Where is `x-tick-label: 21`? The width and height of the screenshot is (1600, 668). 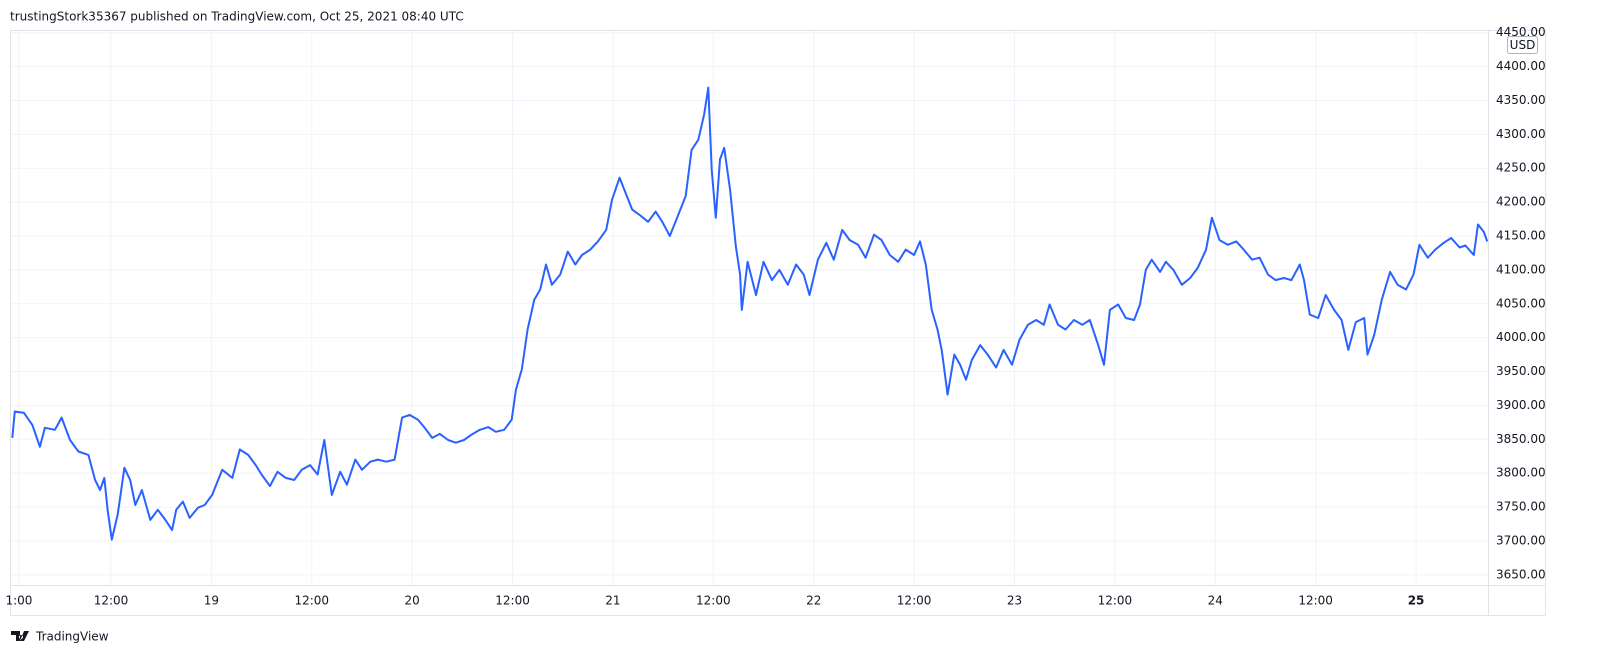
x-tick-label: 21 is located at coordinates (612, 601).